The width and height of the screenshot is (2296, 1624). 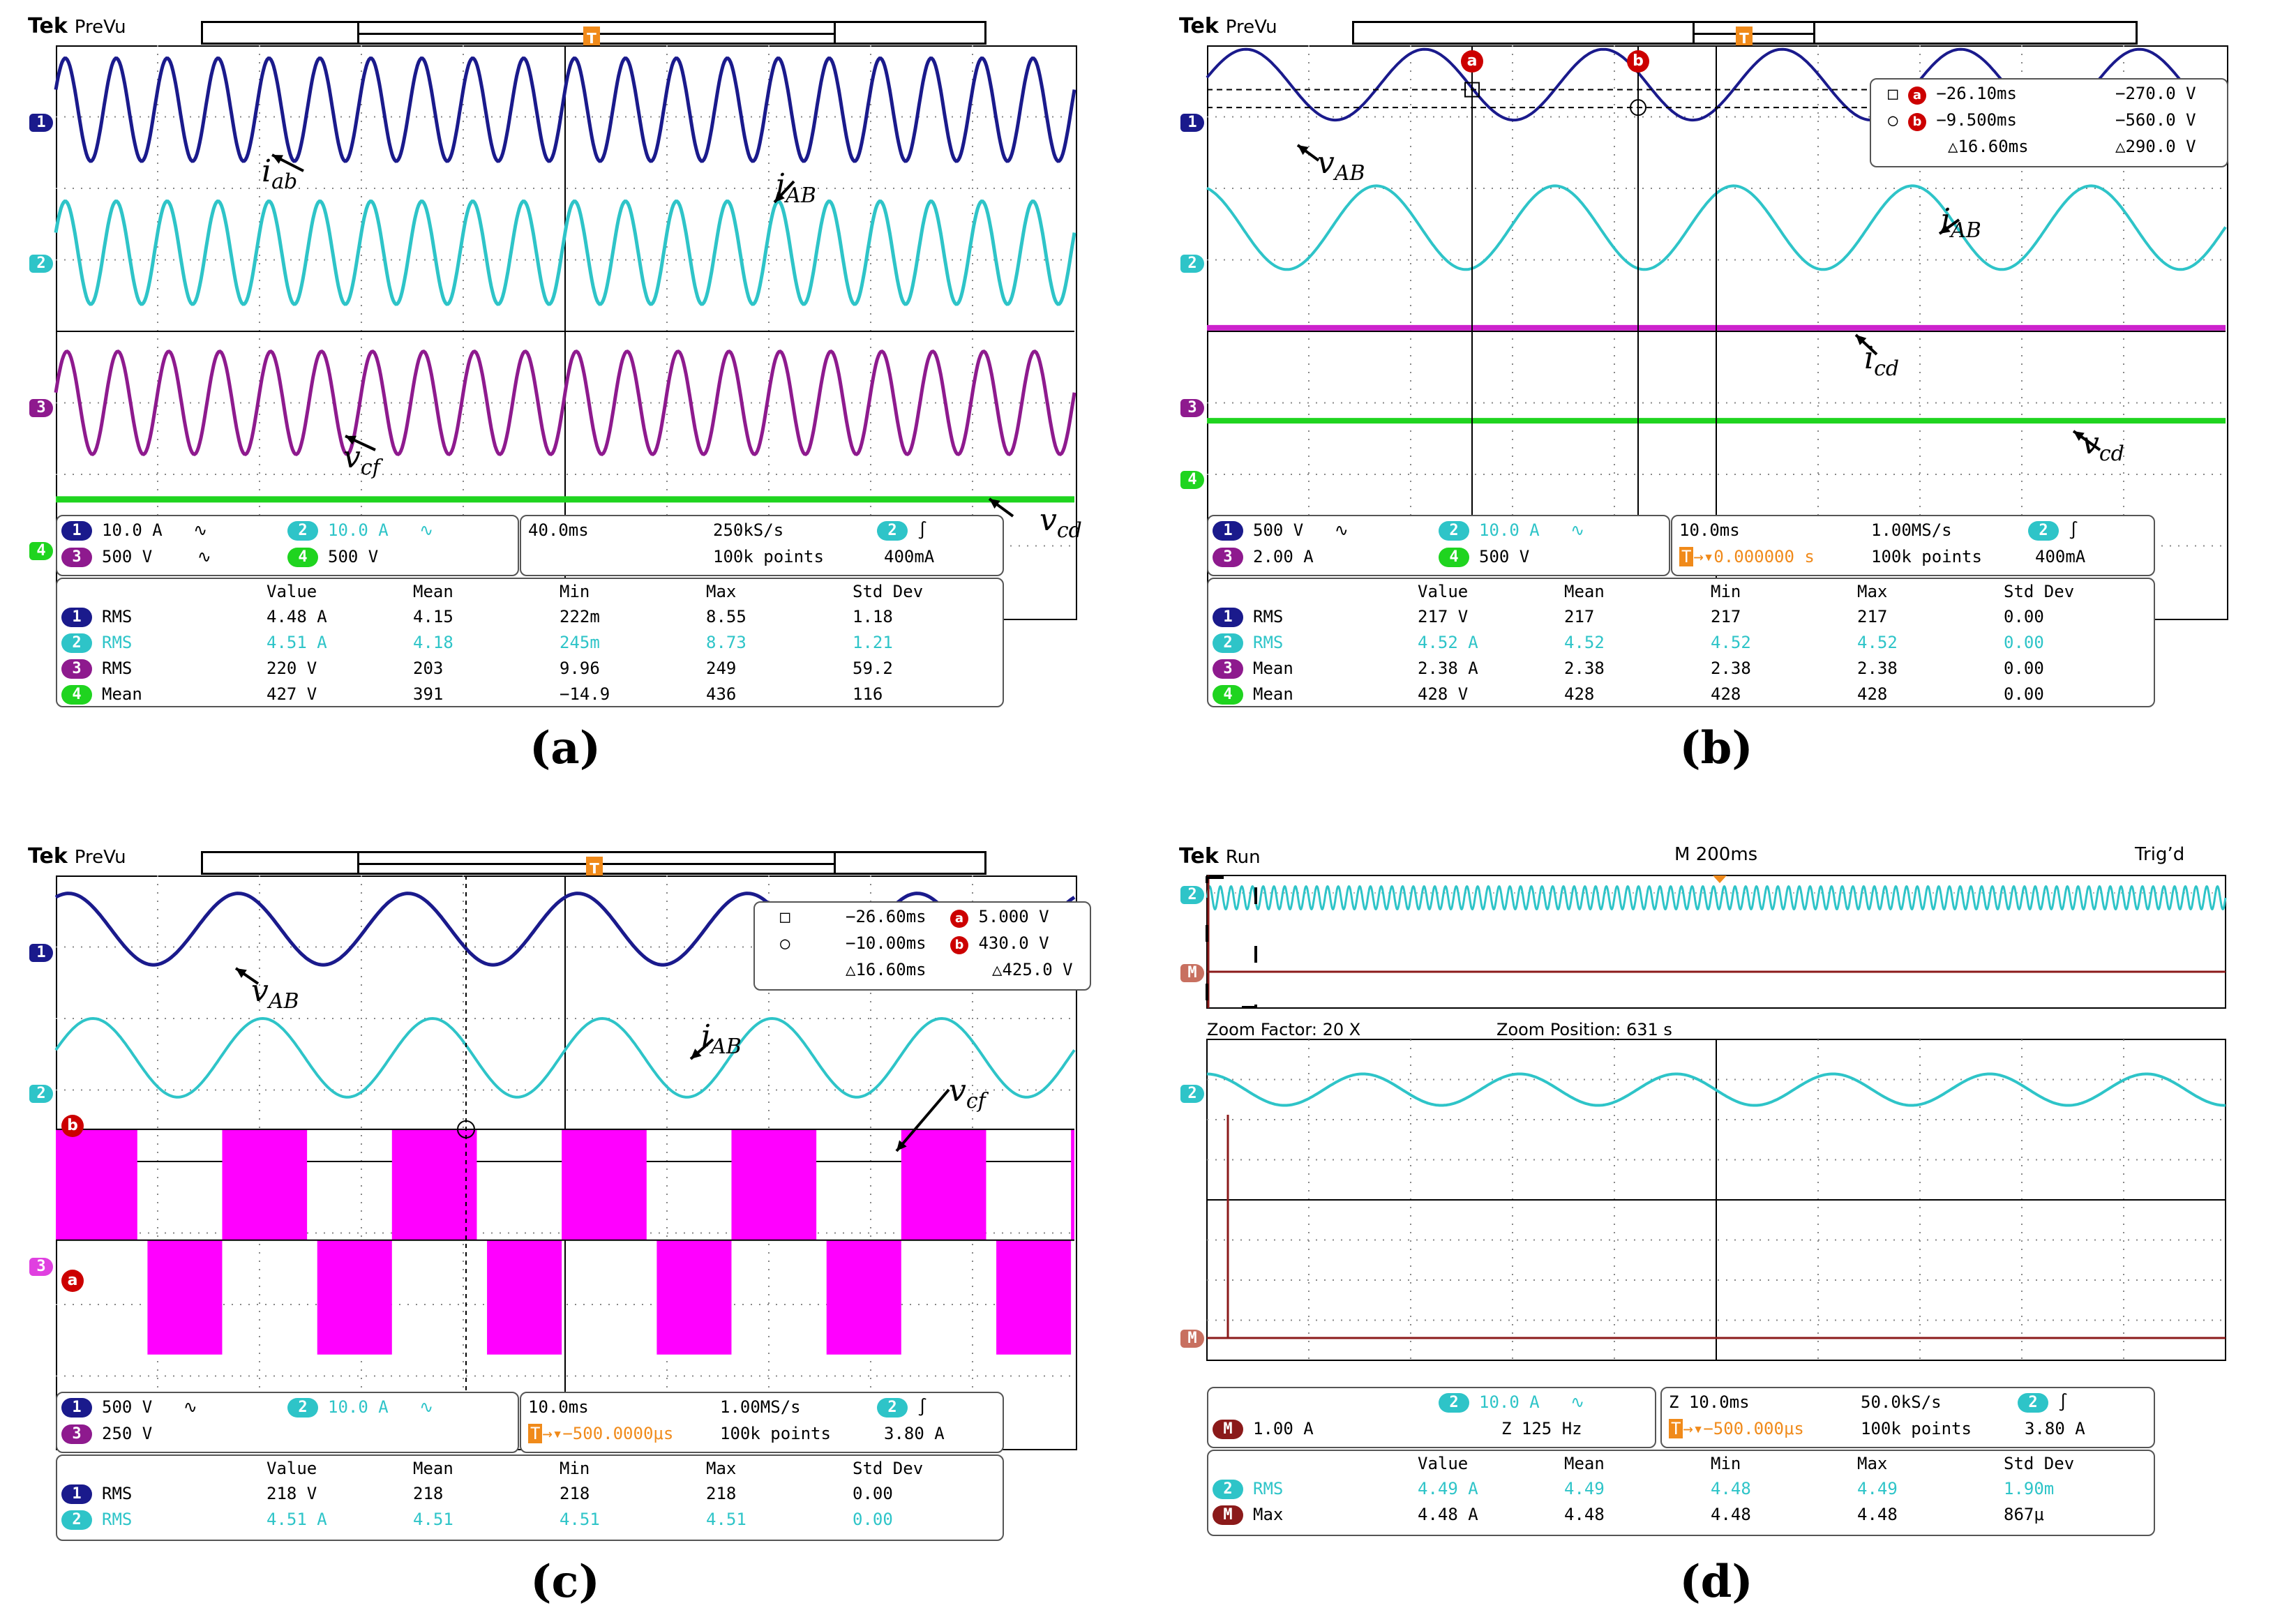 I want to click on table-cell: 4.52 A, so click(x=1448, y=642).